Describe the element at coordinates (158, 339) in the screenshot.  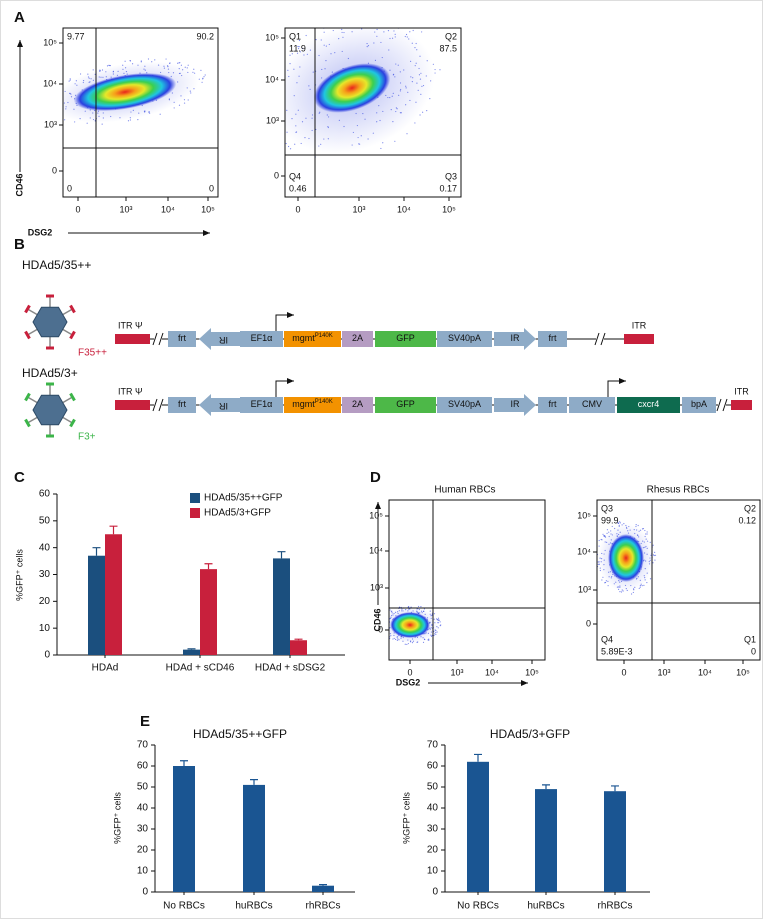
I see `break-gap` at that location.